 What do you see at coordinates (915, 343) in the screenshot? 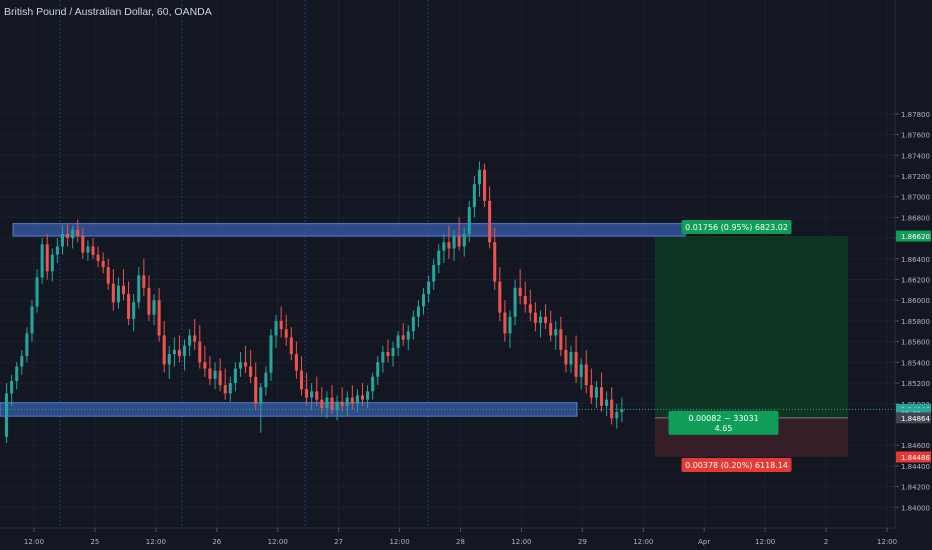
I see `price-tick-label: 1.85600` at bounding box center [915, 343].